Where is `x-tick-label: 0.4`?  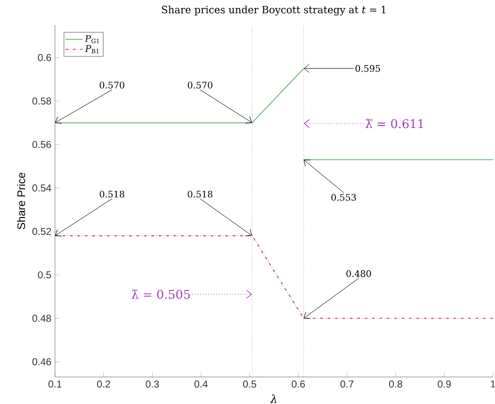 x-tick-label: 0.4 is located at coordinates (201, 384).